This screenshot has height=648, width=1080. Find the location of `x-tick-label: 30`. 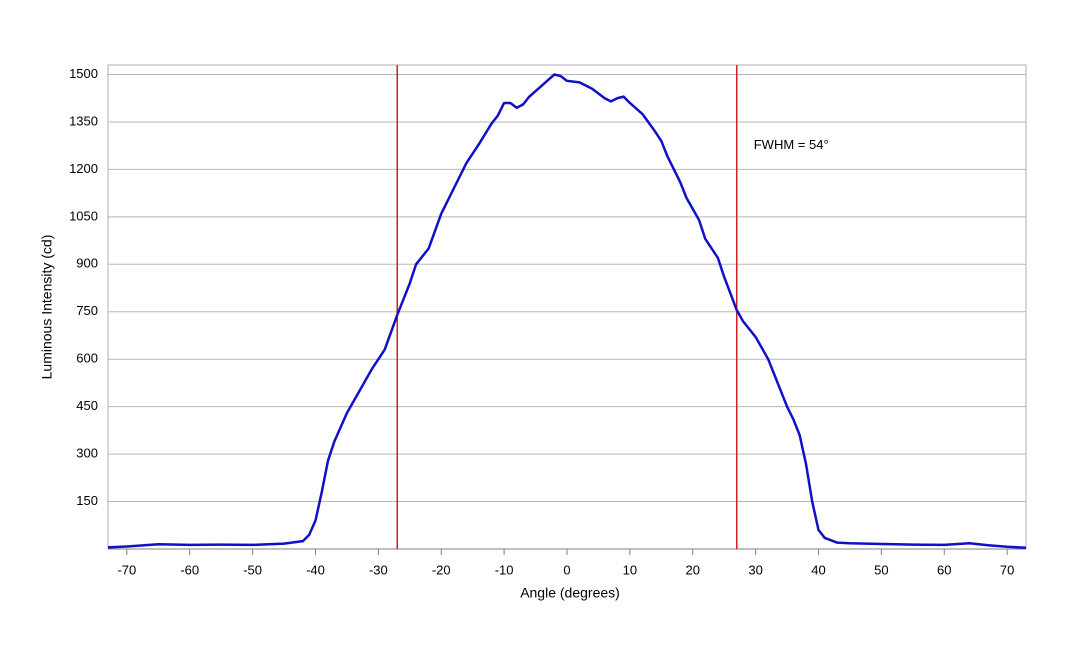

x-tick-label: 30 is located at coordinates (755, 569).